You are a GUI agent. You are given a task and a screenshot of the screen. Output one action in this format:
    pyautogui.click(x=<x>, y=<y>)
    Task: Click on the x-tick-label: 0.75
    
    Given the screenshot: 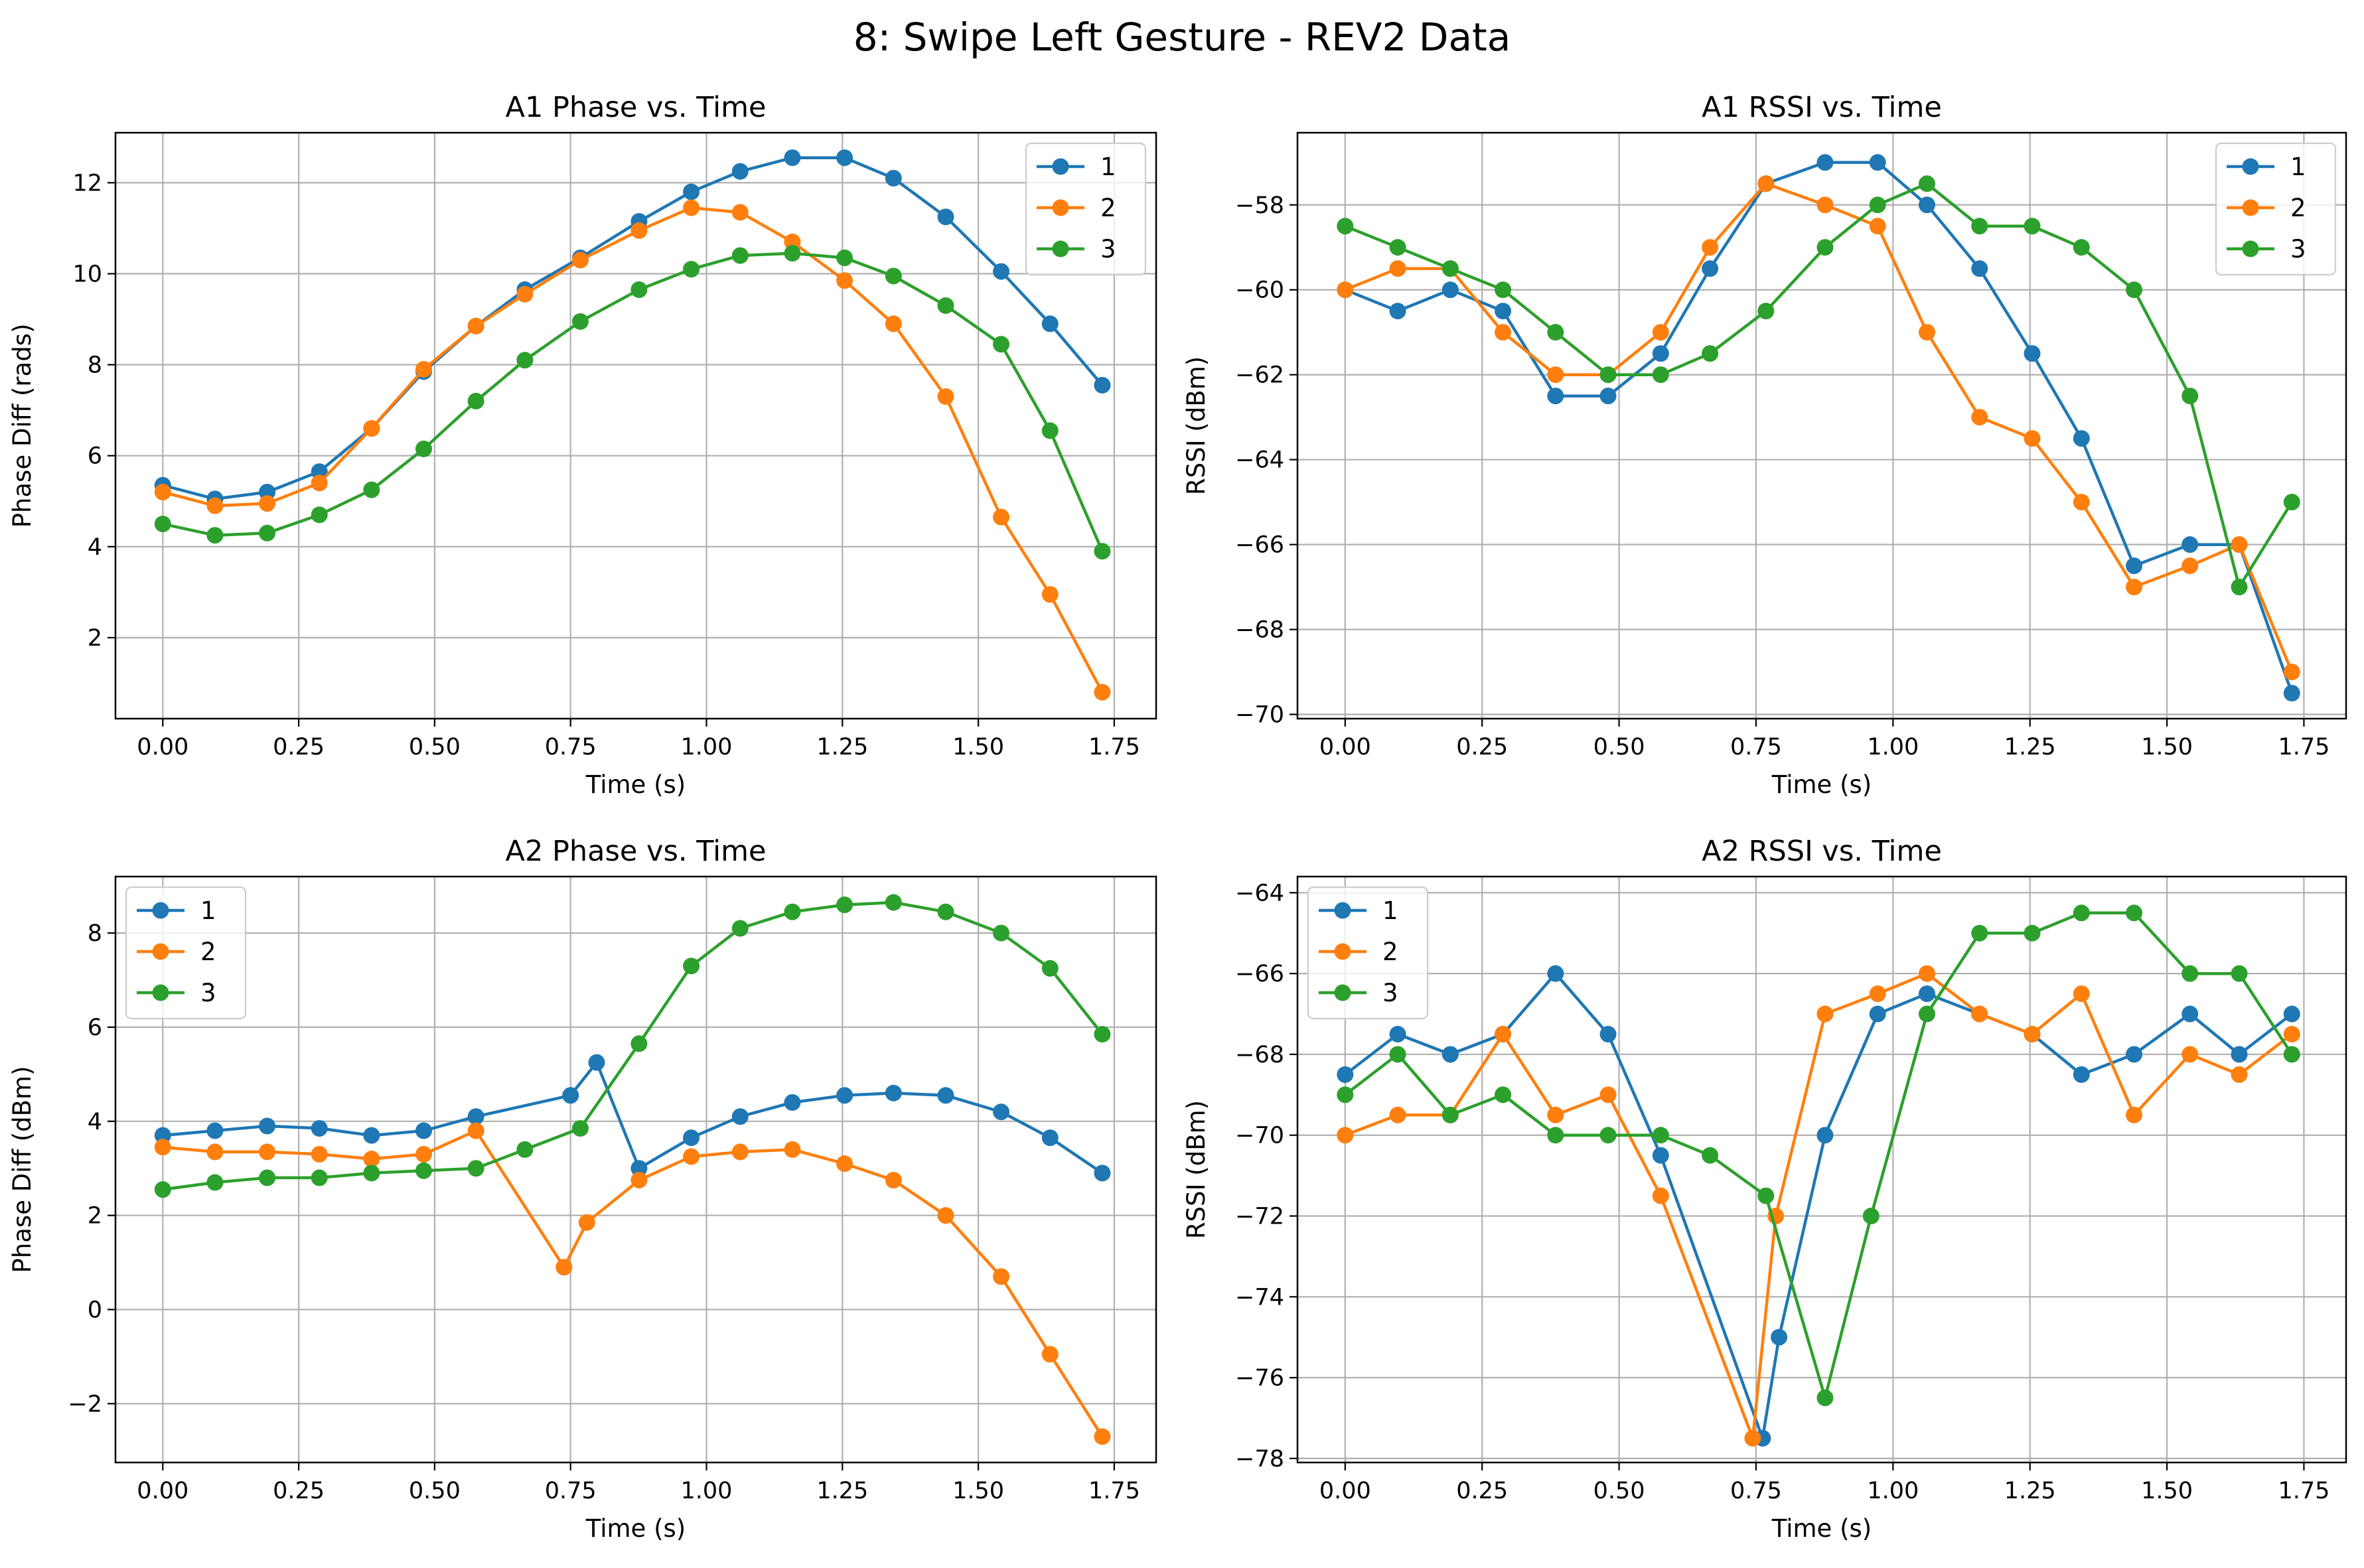 What is the action you would take?
    pyautogui.click(x=571, y=1491)
    